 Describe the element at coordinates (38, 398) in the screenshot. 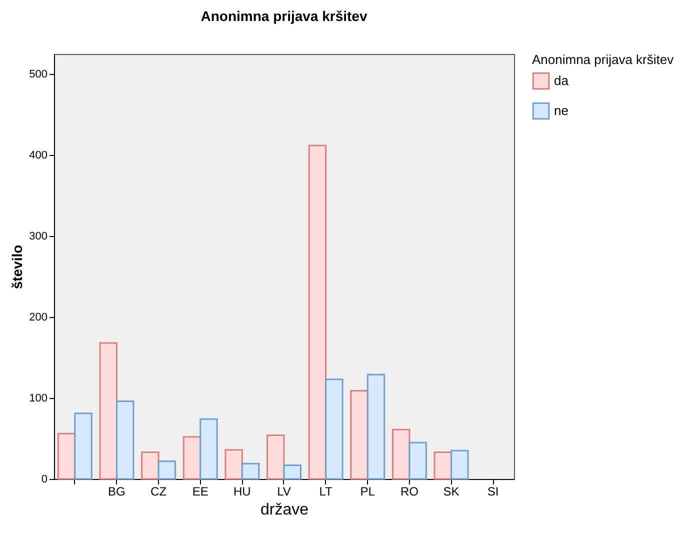

I see `y-tick-label: 100` at that location.